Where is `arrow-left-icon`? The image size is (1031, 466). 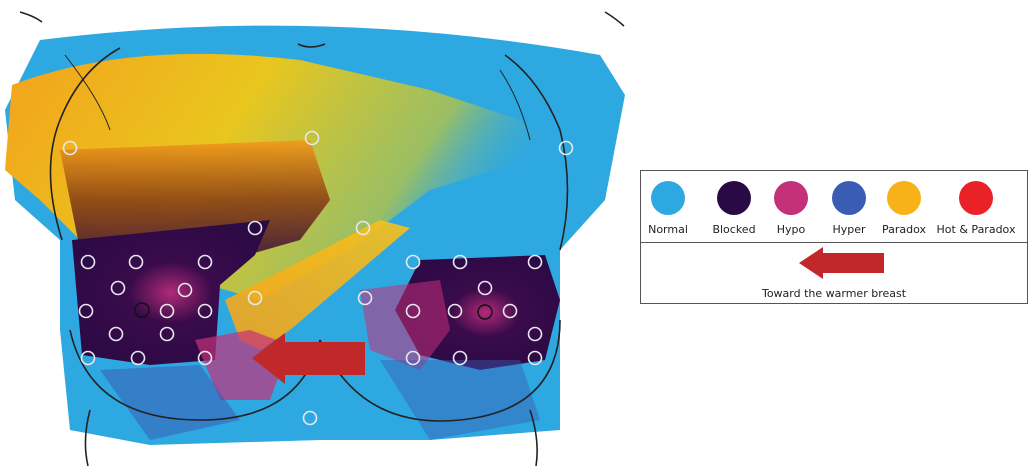
arrow-left-icon is located at coordinates (841, 263).